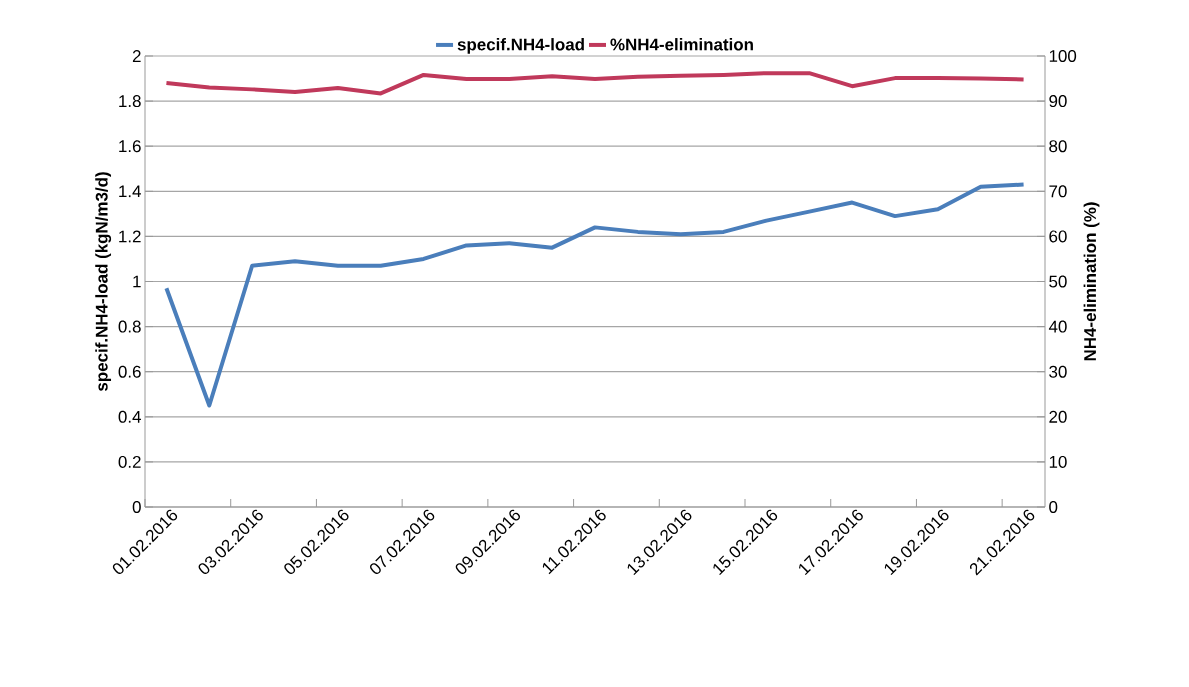 The image size is (1189, 687). What do you see at coordinates (129, 461) in the screenshot?
I see `y-tick-label: 0.2` at bounding box center [129, 461].